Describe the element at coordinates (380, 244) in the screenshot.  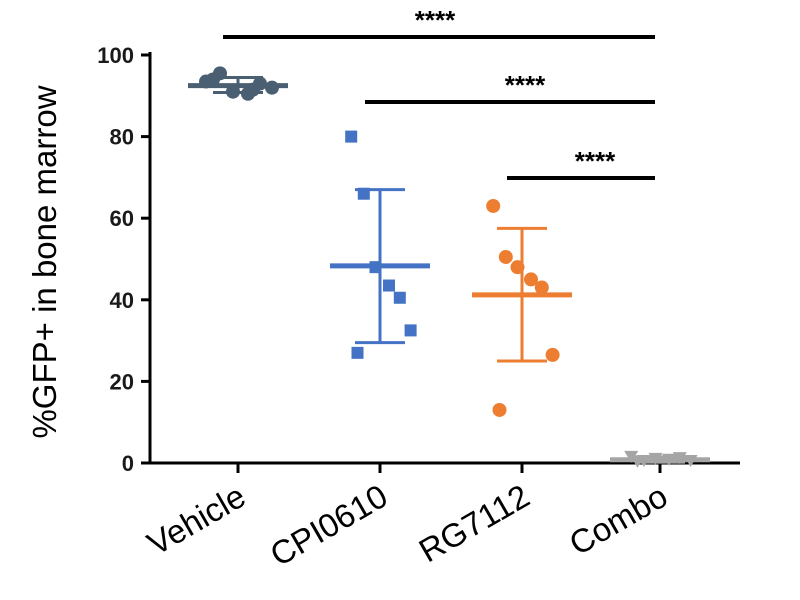
I see `group-cpi0610` at that location.